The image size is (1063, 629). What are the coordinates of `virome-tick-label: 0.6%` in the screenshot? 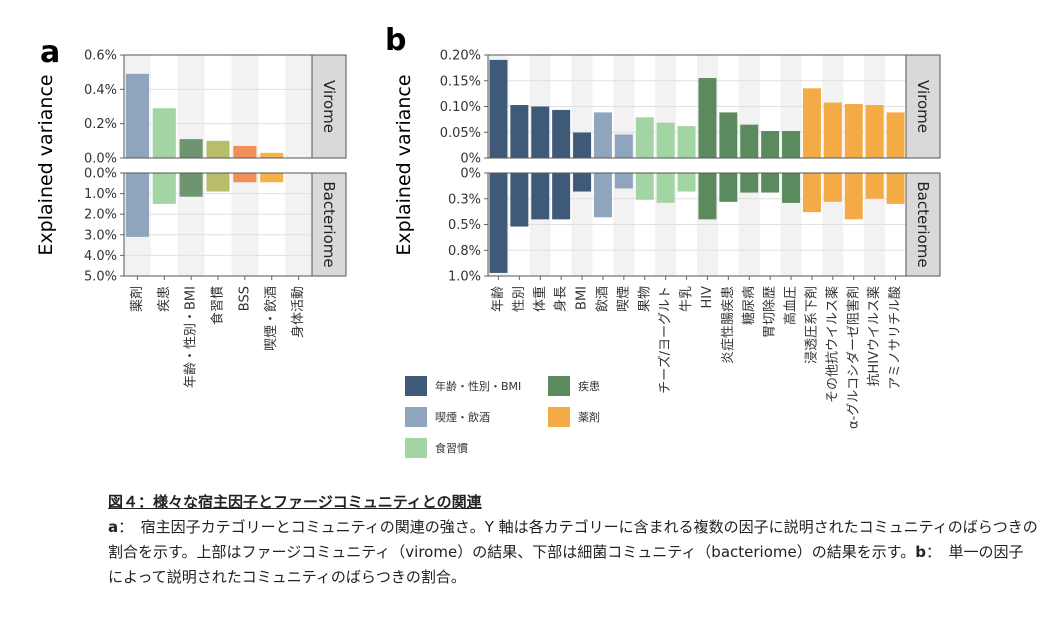 It's located at (100, 56).